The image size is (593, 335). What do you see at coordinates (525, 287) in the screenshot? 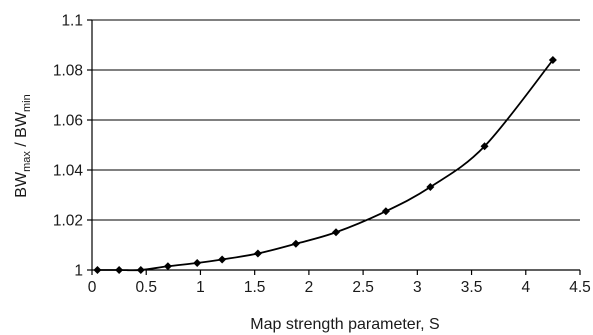
I see `x-tick-label: 4` at bounding box center [525, 287].